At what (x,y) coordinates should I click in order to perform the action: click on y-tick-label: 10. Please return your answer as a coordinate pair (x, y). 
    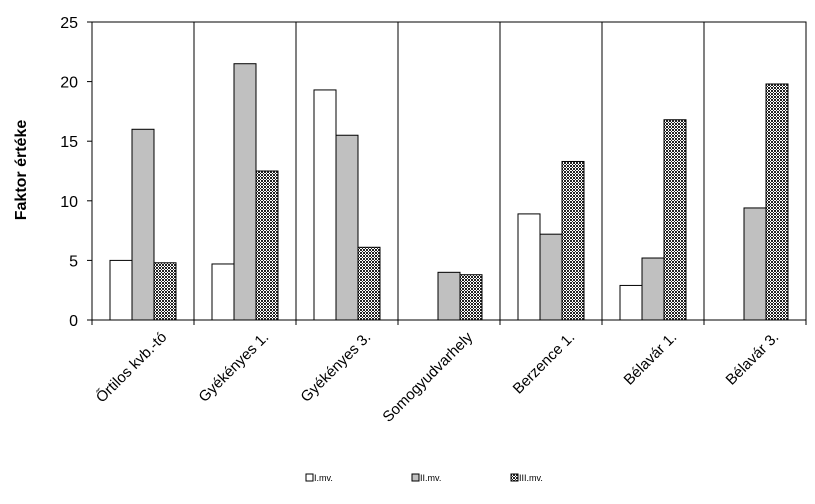
    Looking at the image, I should click on (69, 202).